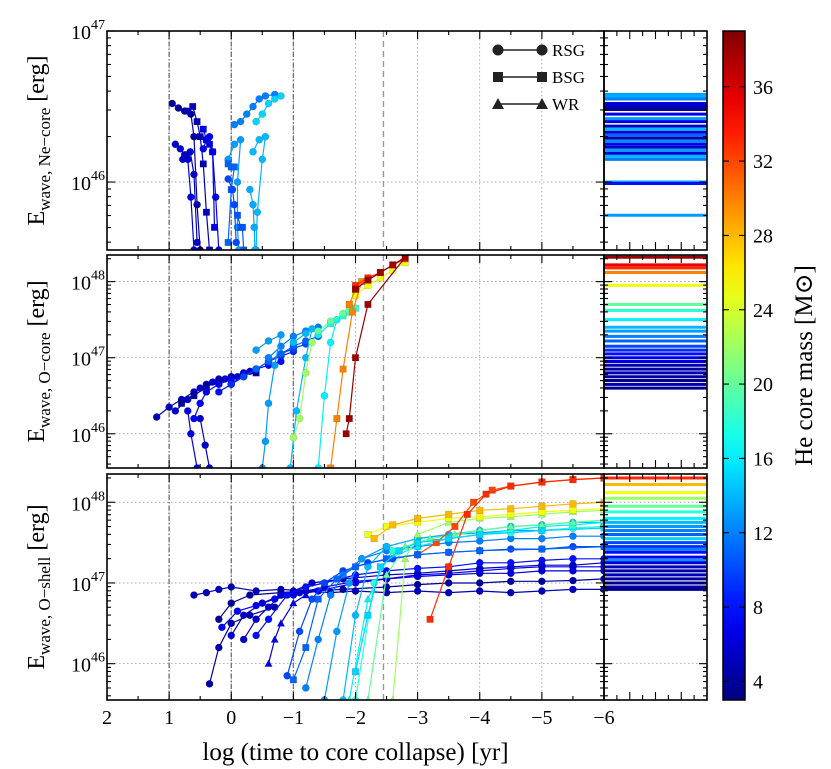 Image resolution: width=831 pixels, height=769 pixels. I want to click on legend-square-marker, so click(498, 77).